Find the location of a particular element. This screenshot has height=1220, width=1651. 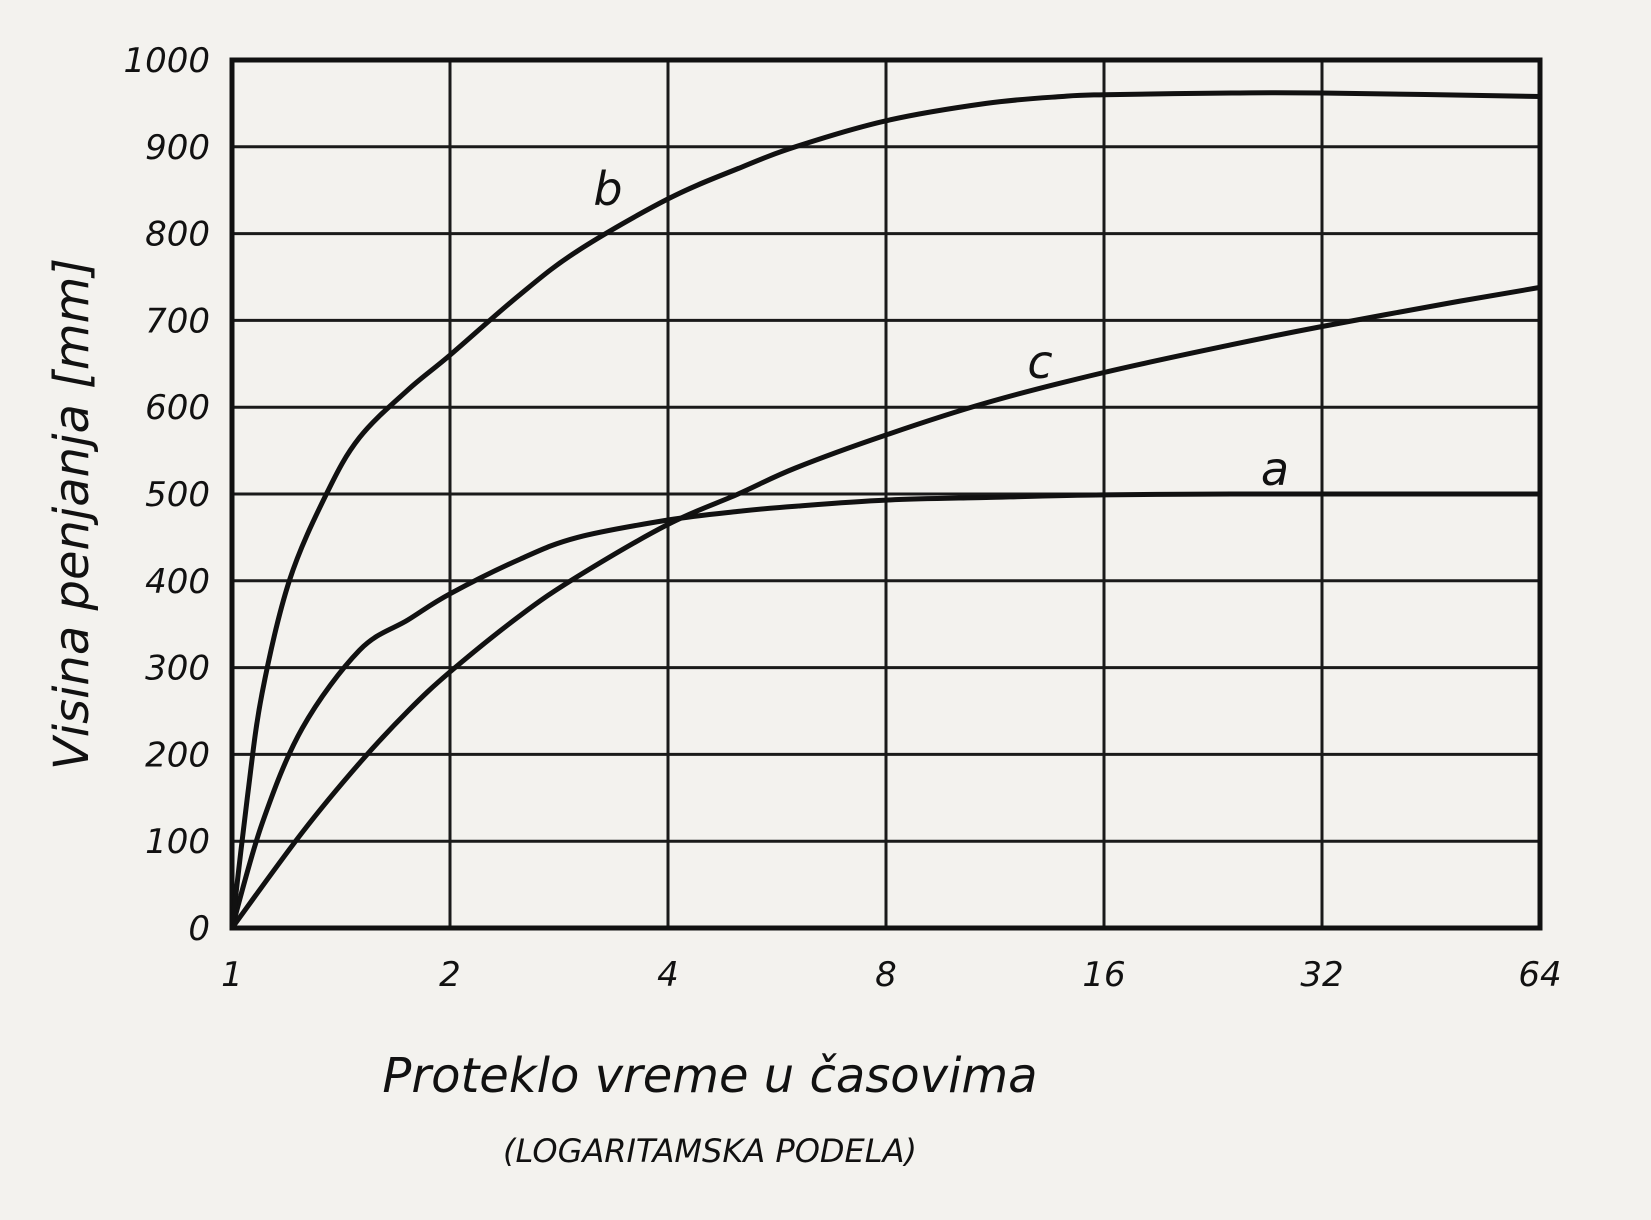

y-tick-label: 200 is located at coordinates (177, 755).